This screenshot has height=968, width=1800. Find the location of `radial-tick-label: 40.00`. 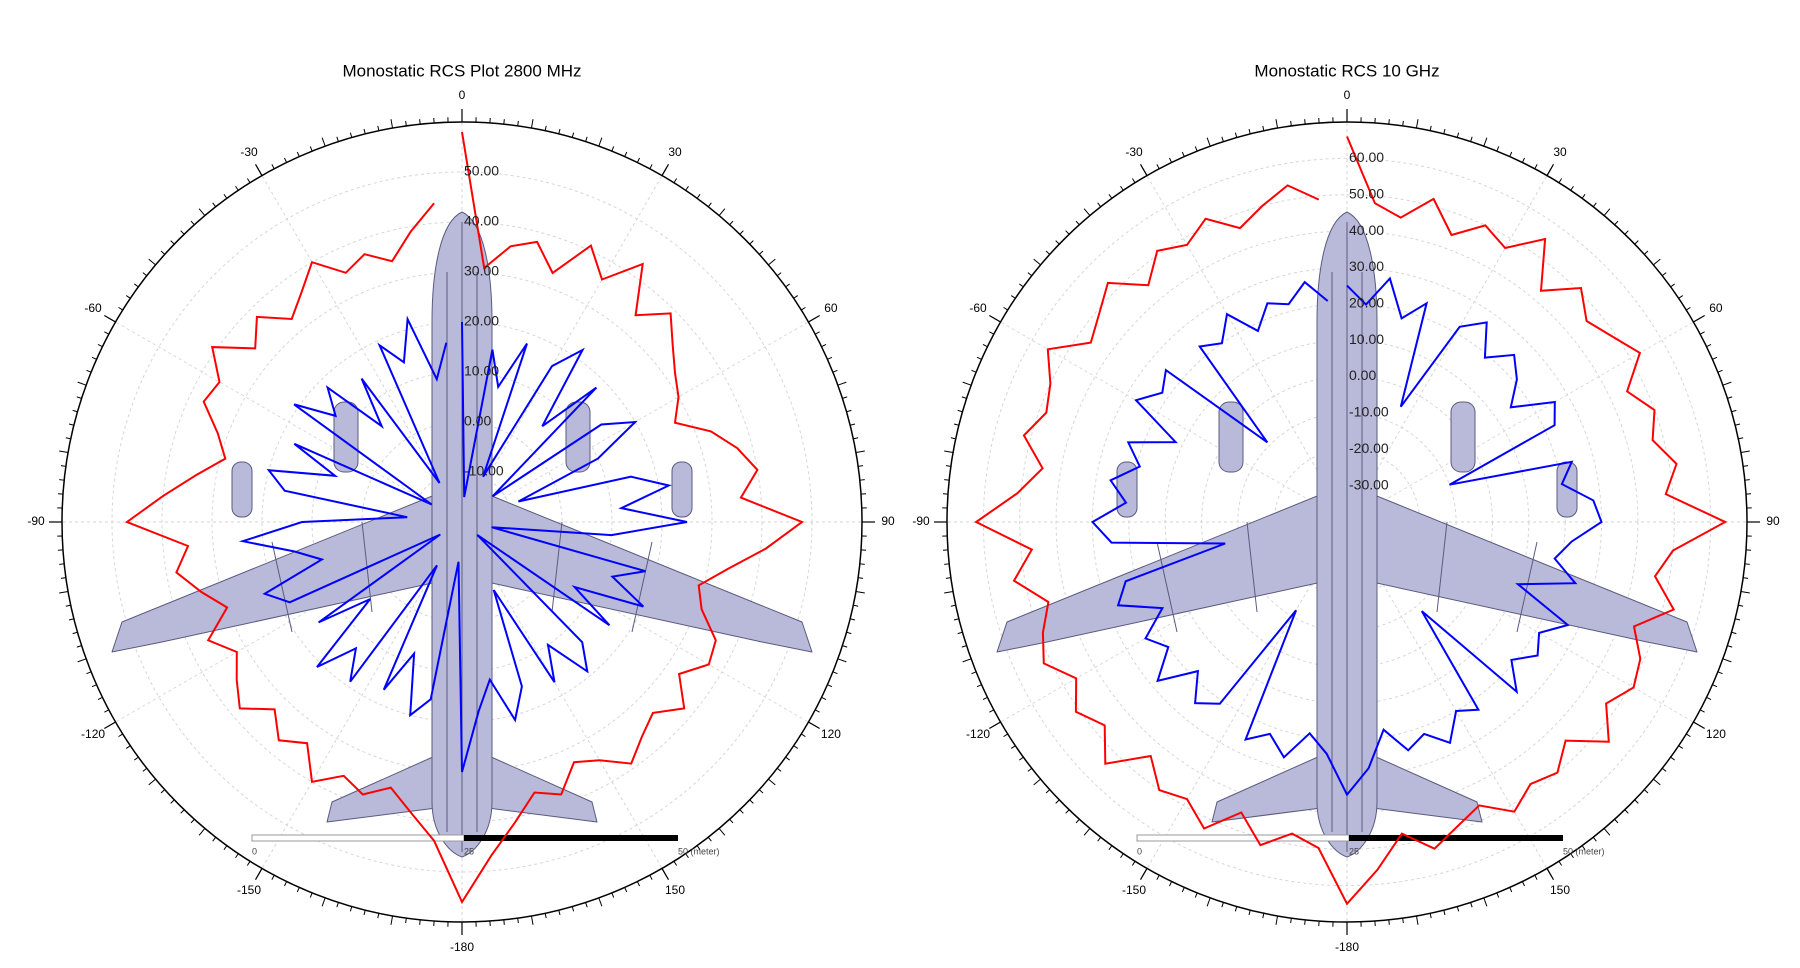

radial-tick-label: 40.00 is located at coordinates (481, 221).